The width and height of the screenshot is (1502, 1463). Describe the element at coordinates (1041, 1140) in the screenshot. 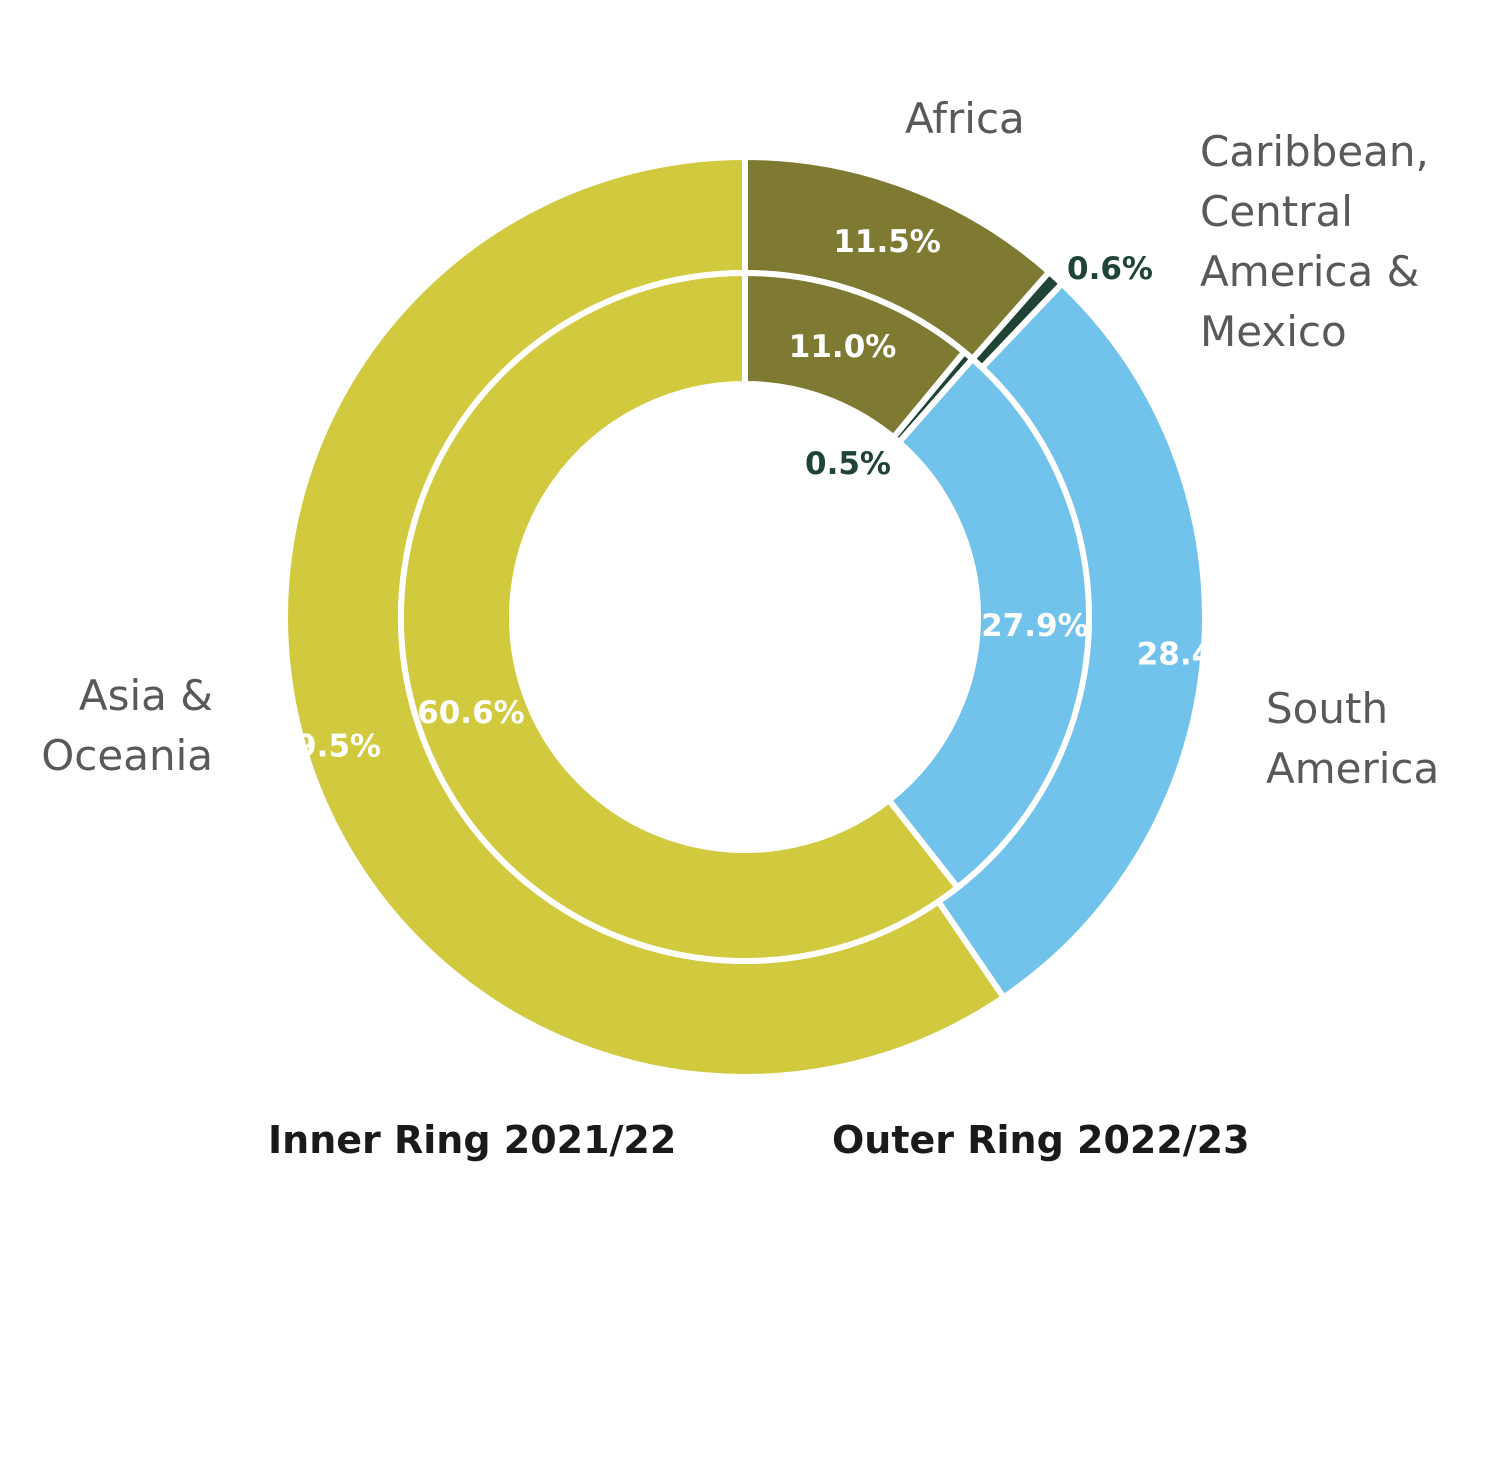

I see `outer-ring-caption: Outer Ring 2022/23` at that location.